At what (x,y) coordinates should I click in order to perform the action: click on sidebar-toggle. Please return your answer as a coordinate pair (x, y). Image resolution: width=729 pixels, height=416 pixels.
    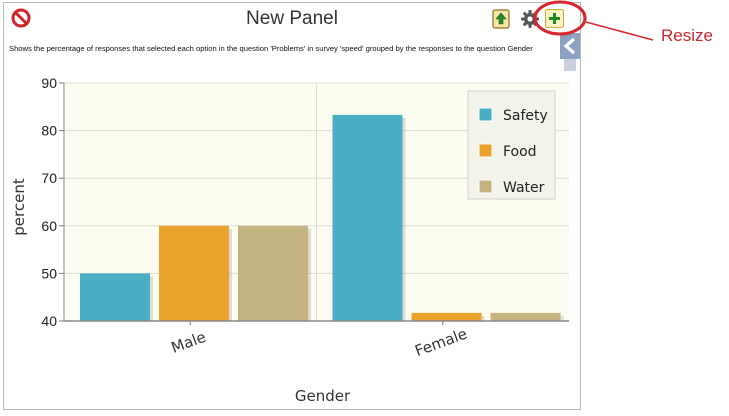
    Looking at the image, I should click on (570, 46).